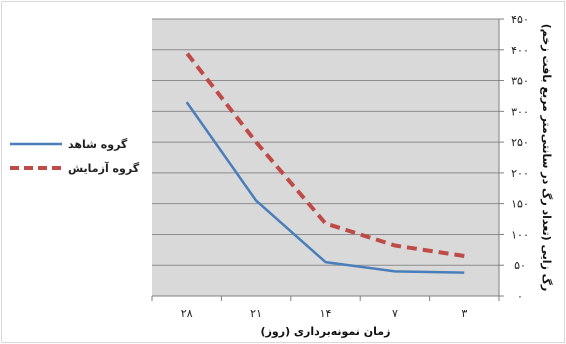 This screenshot has width=566, height=344. I want to click on x-axis-title: زمان نمونه‌برداری (روز), so click(326, 331).